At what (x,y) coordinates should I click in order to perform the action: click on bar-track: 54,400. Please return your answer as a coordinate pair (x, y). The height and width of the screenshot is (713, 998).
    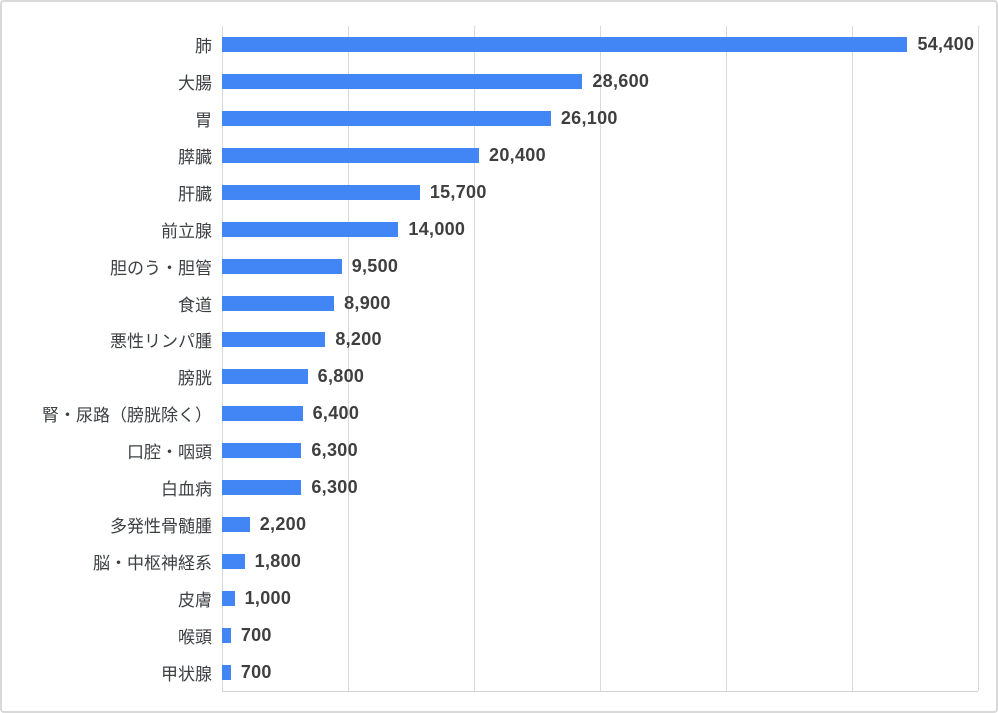
    Looking at the image, I should click on (600, 44).